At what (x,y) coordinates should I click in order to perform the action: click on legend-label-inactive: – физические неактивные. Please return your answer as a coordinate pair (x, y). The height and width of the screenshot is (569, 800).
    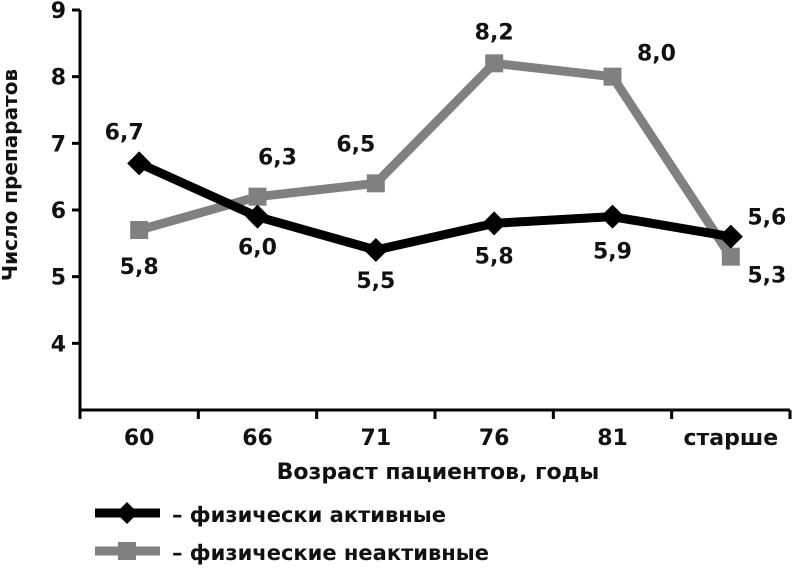
    Looking at the image, I should click on (330, 553).